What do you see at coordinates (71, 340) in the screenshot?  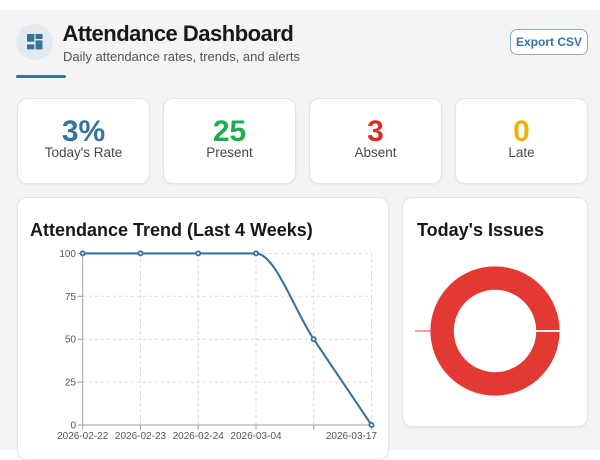 I see `svg-text: 50` at bounding box center [71, 340].